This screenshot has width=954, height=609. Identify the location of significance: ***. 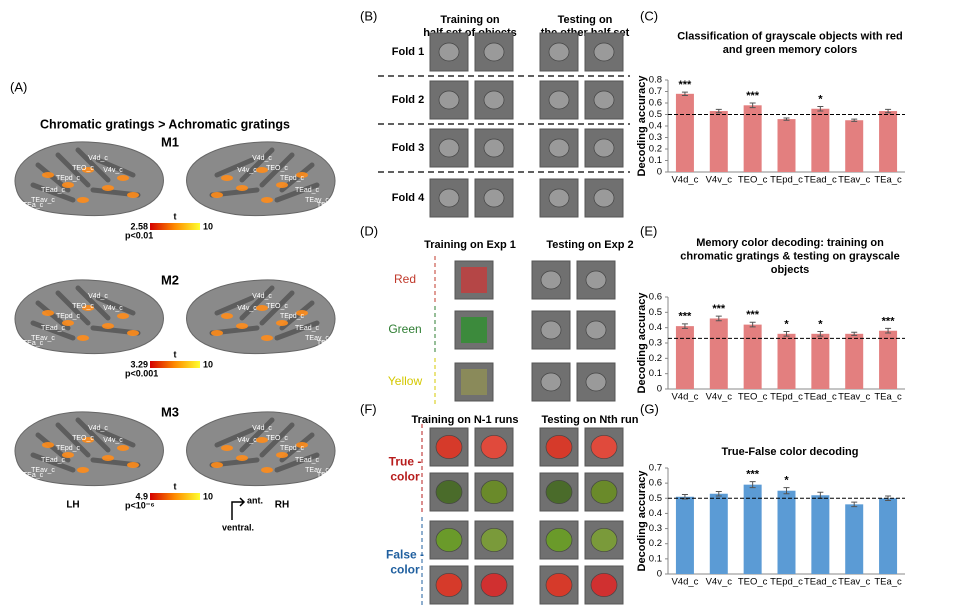
(686, 317).